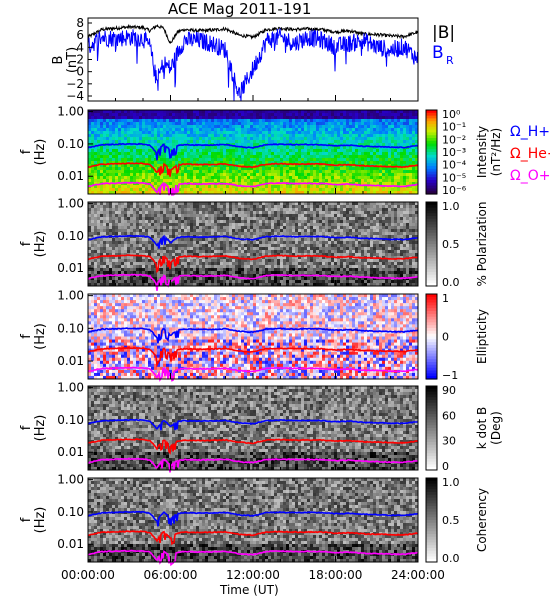 The height and width of the screenshot is (600, 550). What do you see at coordinates (449, 415) in the screenshot?
I see `colorbar-tick-label: 60` at bounding box center [449, 415].